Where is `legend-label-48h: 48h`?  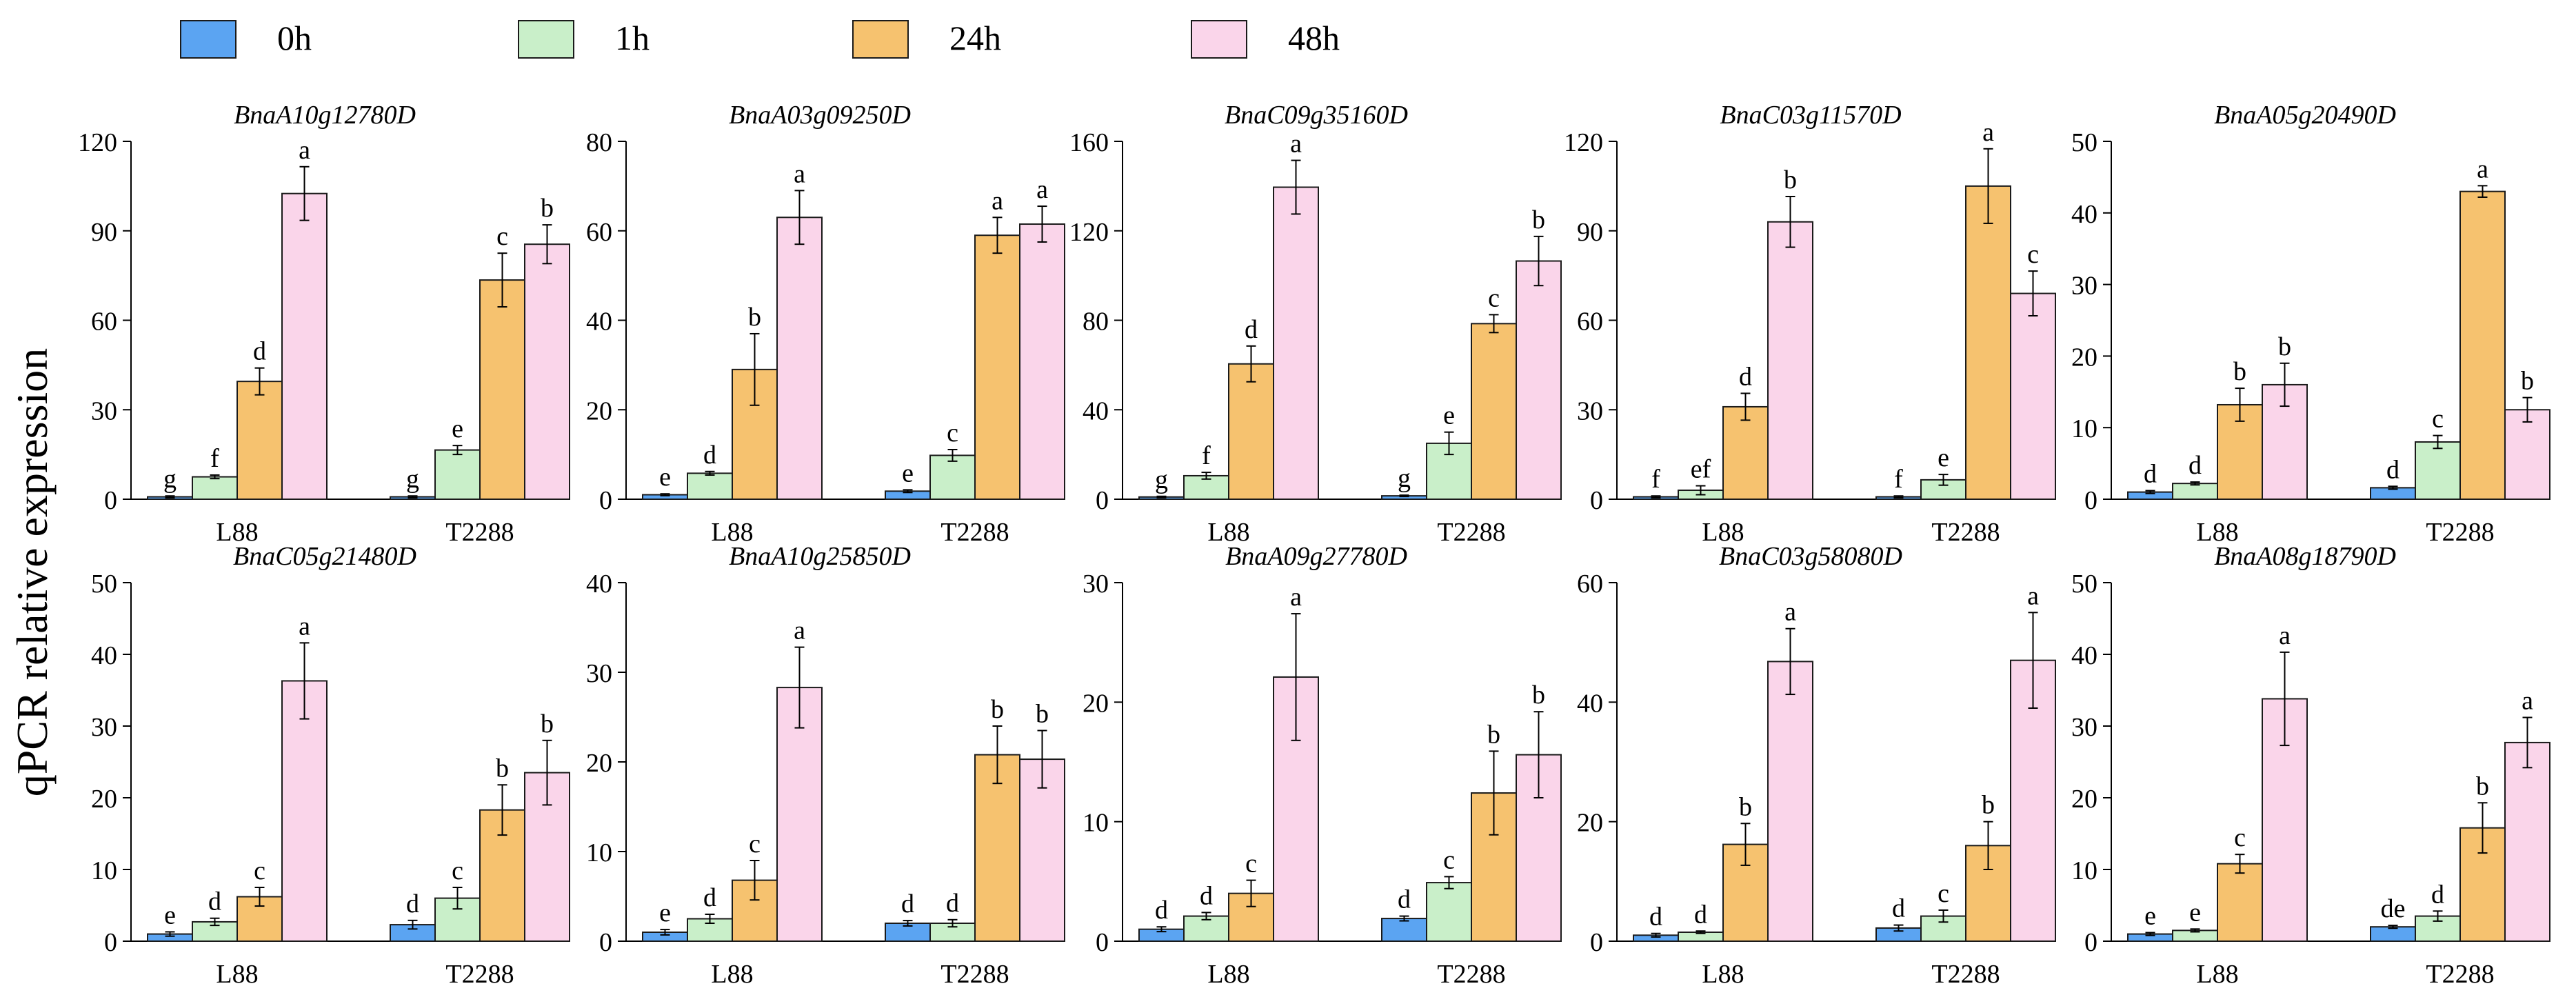 legend-label-48h: 48h is located at coordinates (1314, 38).